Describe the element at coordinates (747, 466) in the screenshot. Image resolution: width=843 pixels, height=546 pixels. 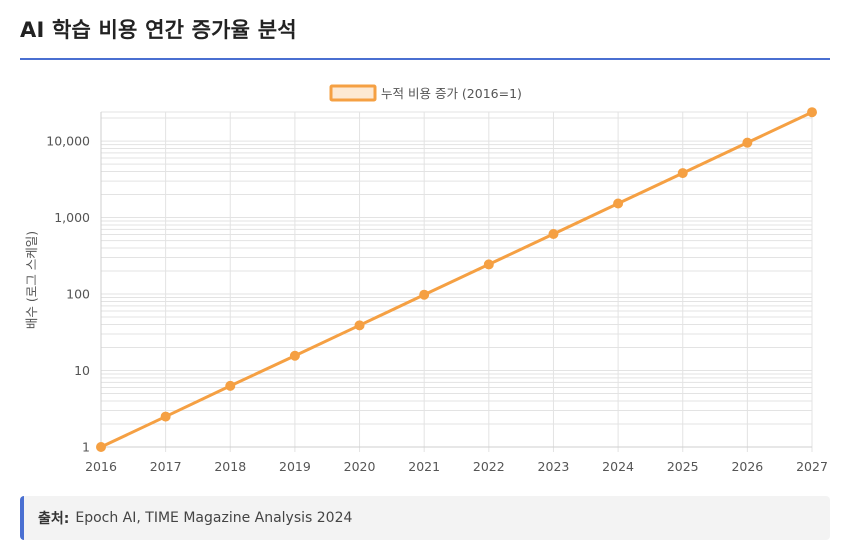
I see `x-tick-label: 2026` at that location.